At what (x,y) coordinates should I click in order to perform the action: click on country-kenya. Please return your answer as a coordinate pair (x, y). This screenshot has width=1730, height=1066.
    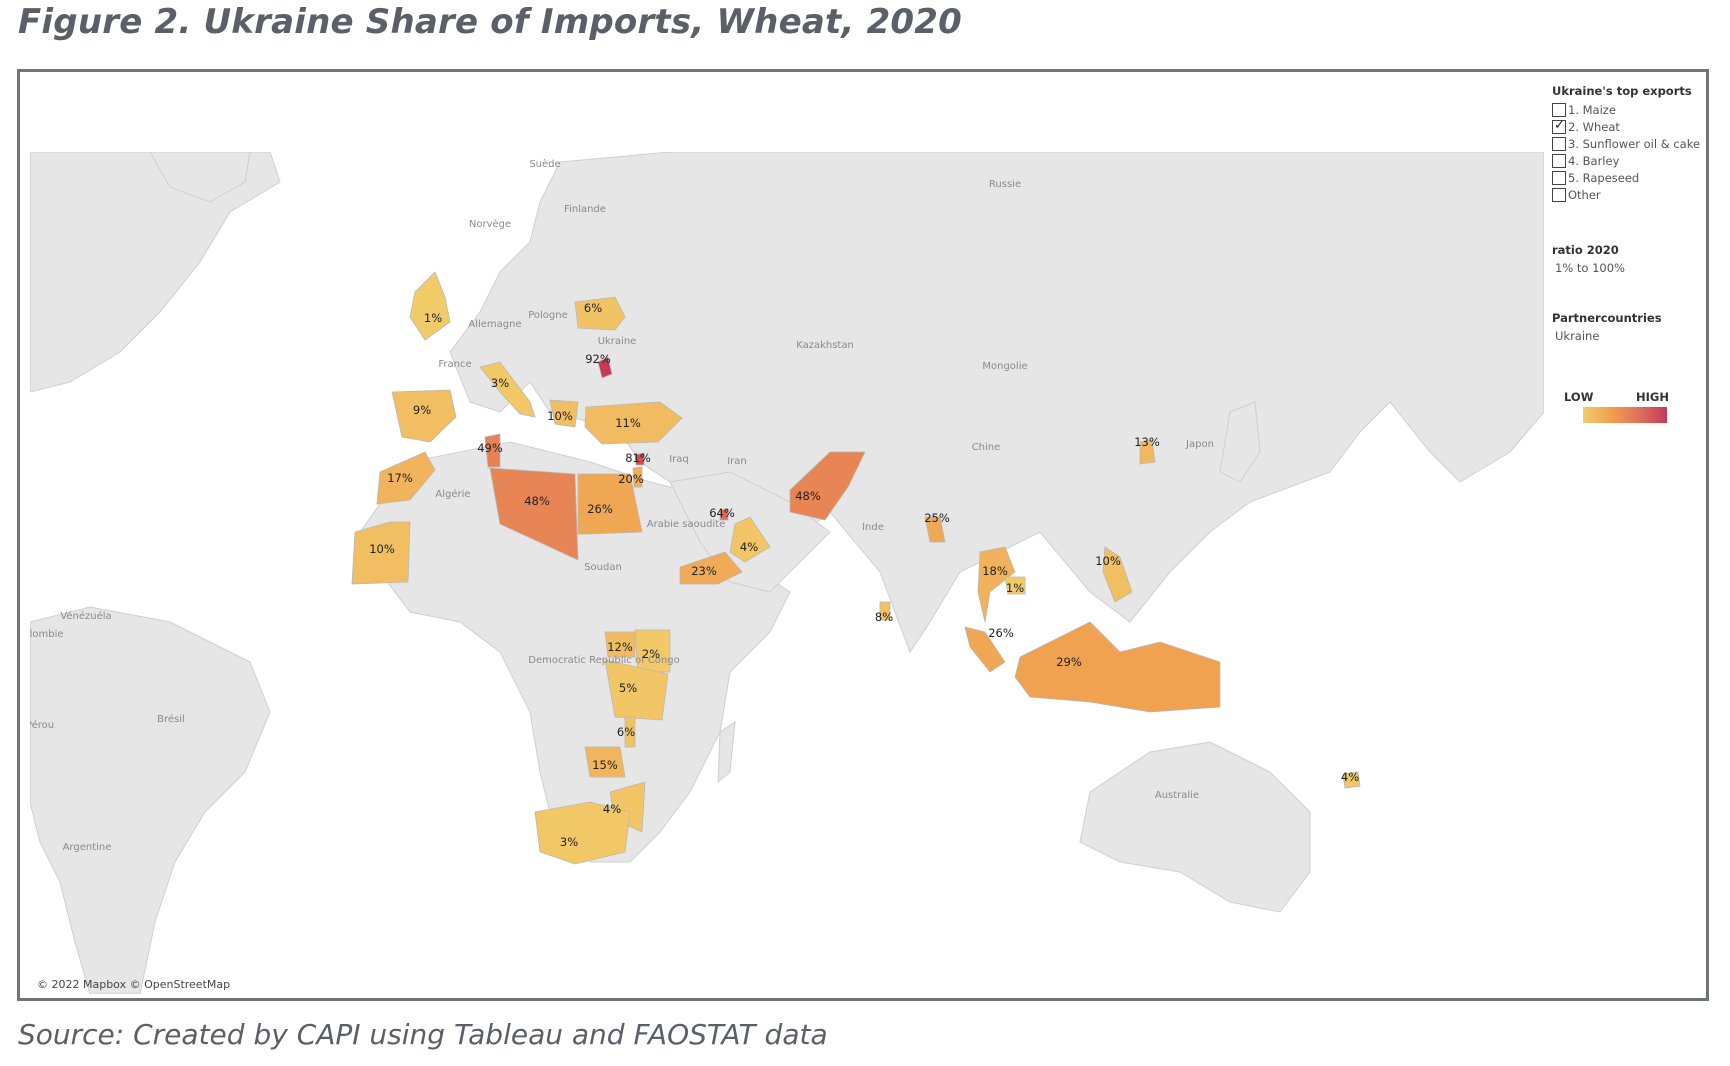
    Looking at the image, I should click on (652, 651).